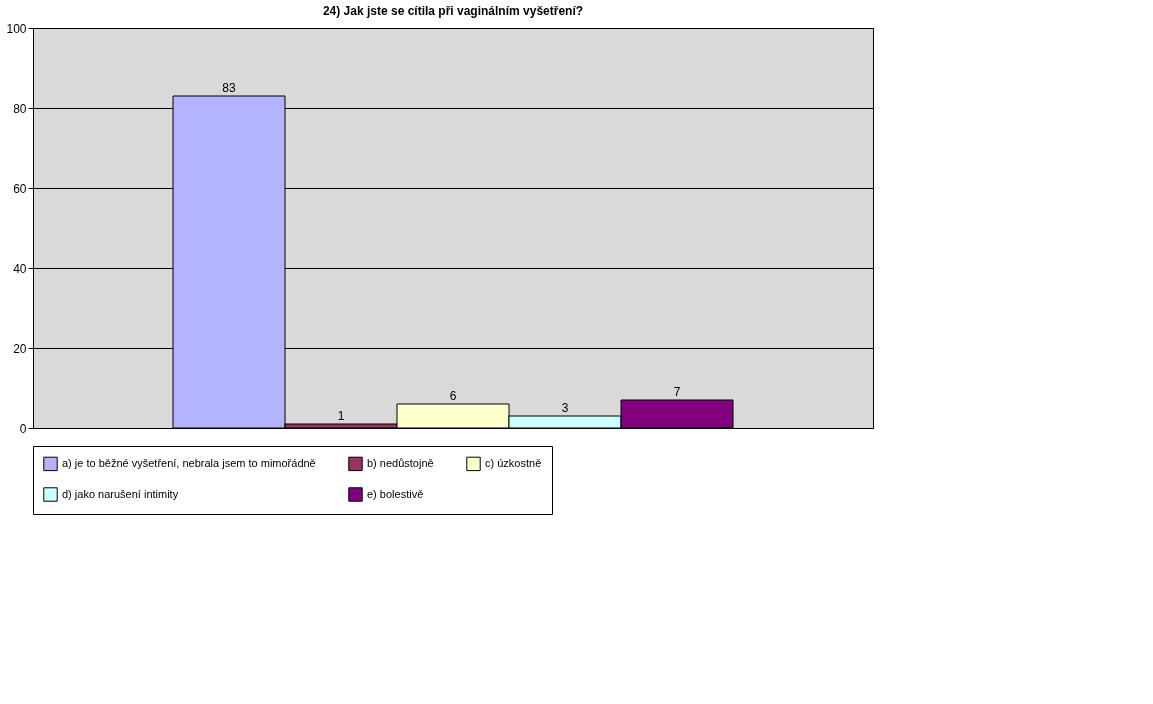 This screenshot has height=704, width=1153. Describe the element at coordinates (513, 462) in the screenshot. I see `legend-label: c) úzkostně` at that location.